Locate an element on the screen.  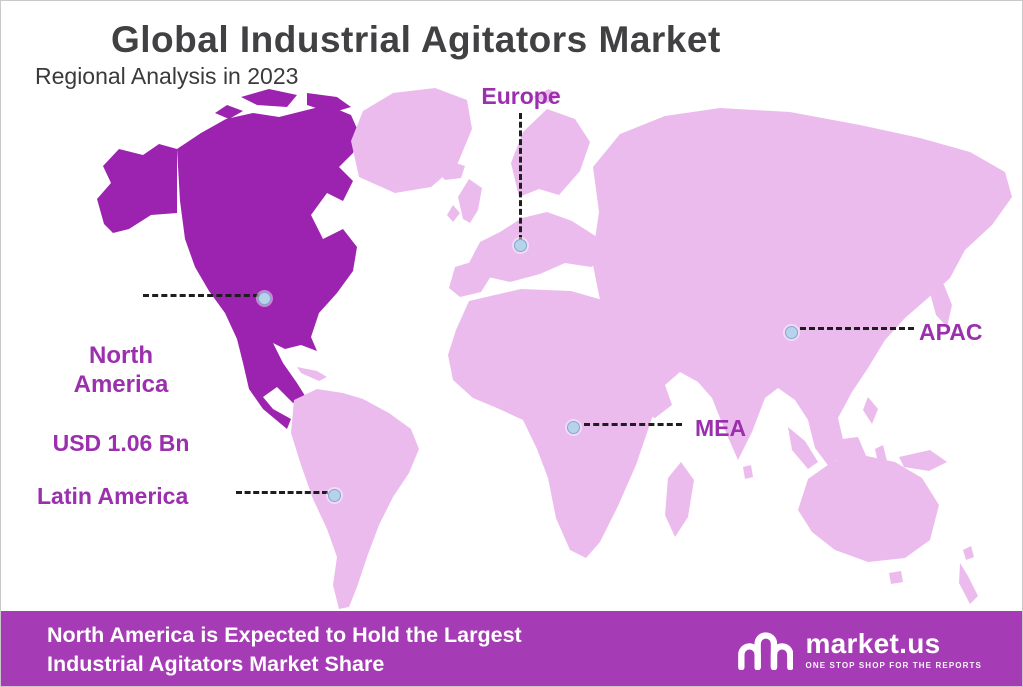
north-america-value: USD 1.06 Bn is located at coordinates (121, 443).